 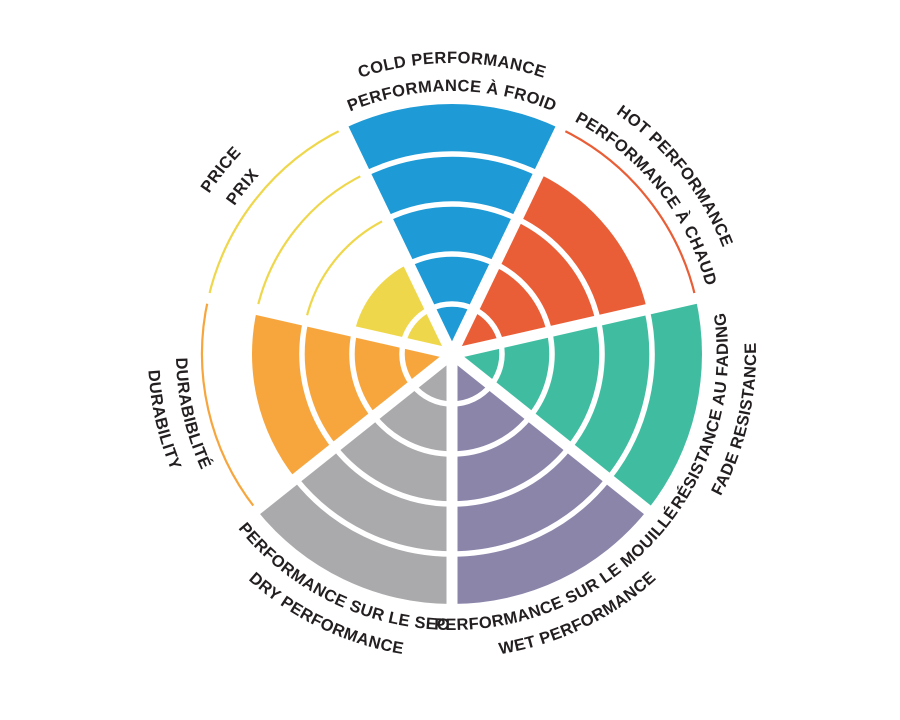 I want to click on sector-cold-performance-label-line1: COLD PERFORMANCE, so click(x=452, y=65).